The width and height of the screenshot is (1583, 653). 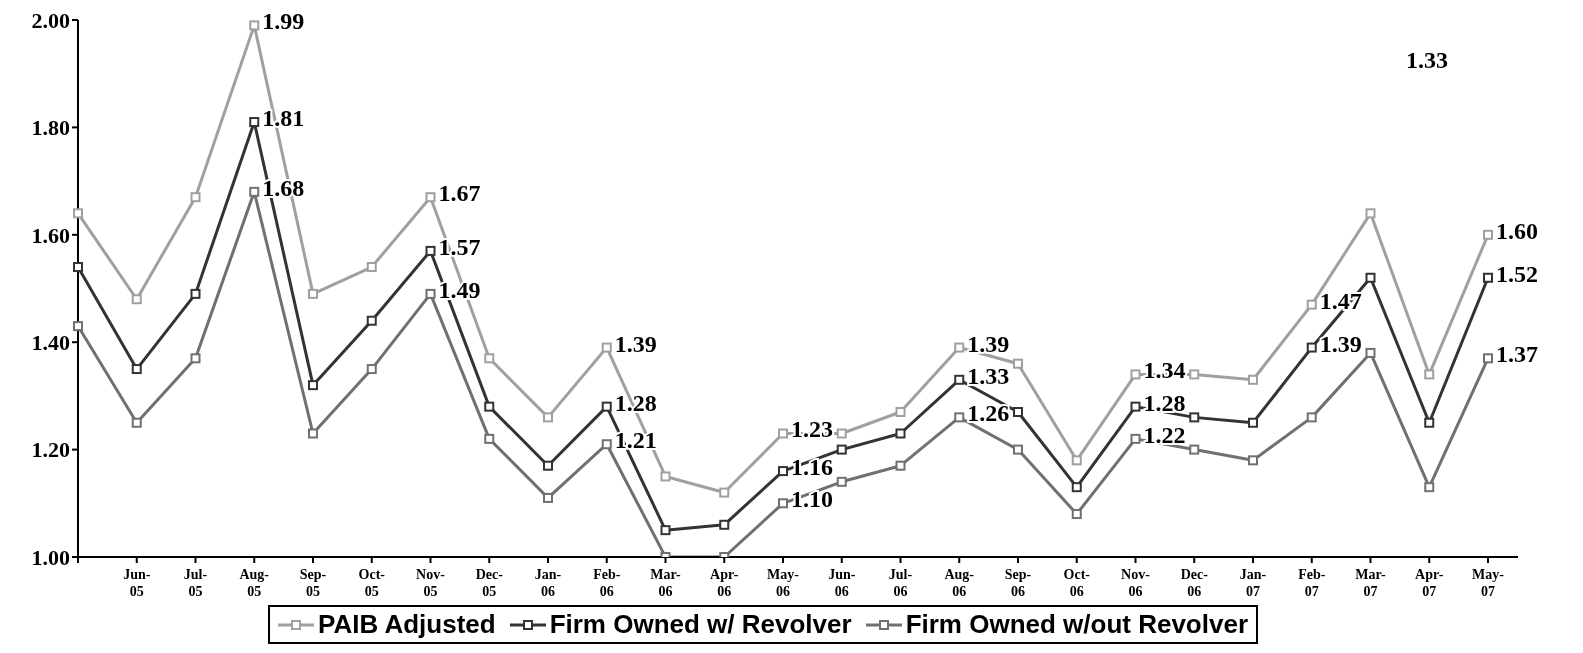 What do you see at coordinates (724, 583) in the screenshot?
I see `x-tick-label: Apr-06` at bounding box center [724, 583].